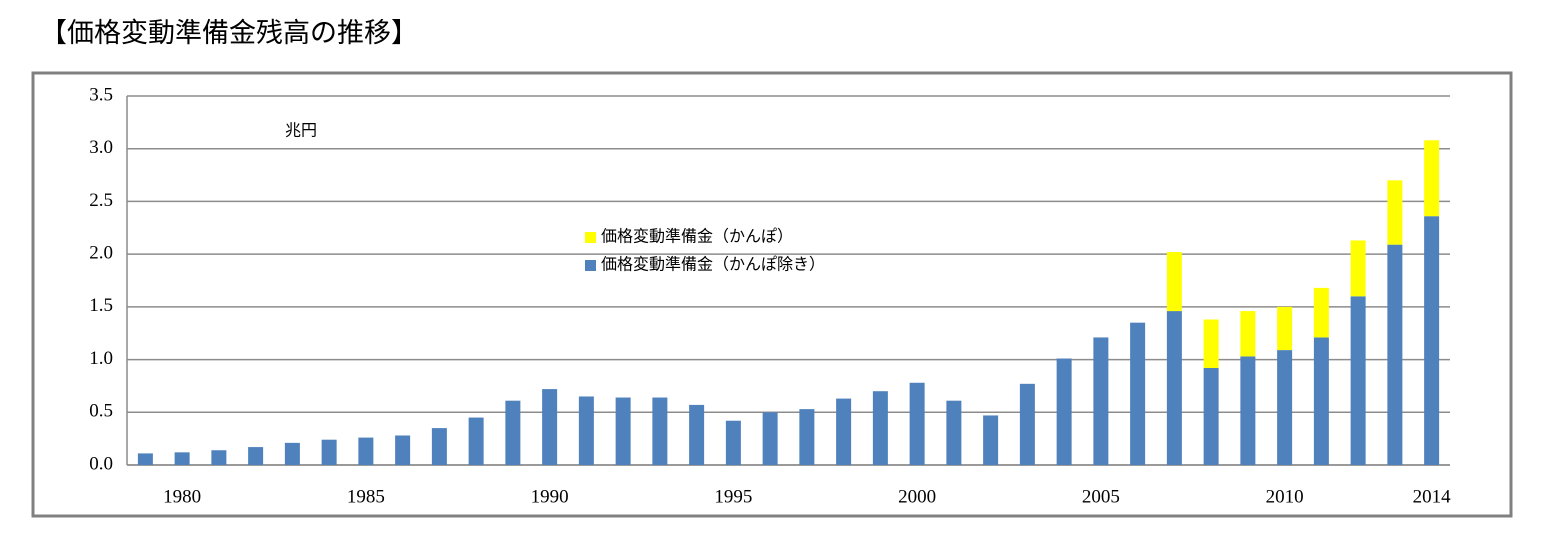 The image size is (1547, 547). Describe the element at coordinates (697, 237) in the screenshot. I see `legend-label: 価格変動準備金（かんぽ）` at that location.